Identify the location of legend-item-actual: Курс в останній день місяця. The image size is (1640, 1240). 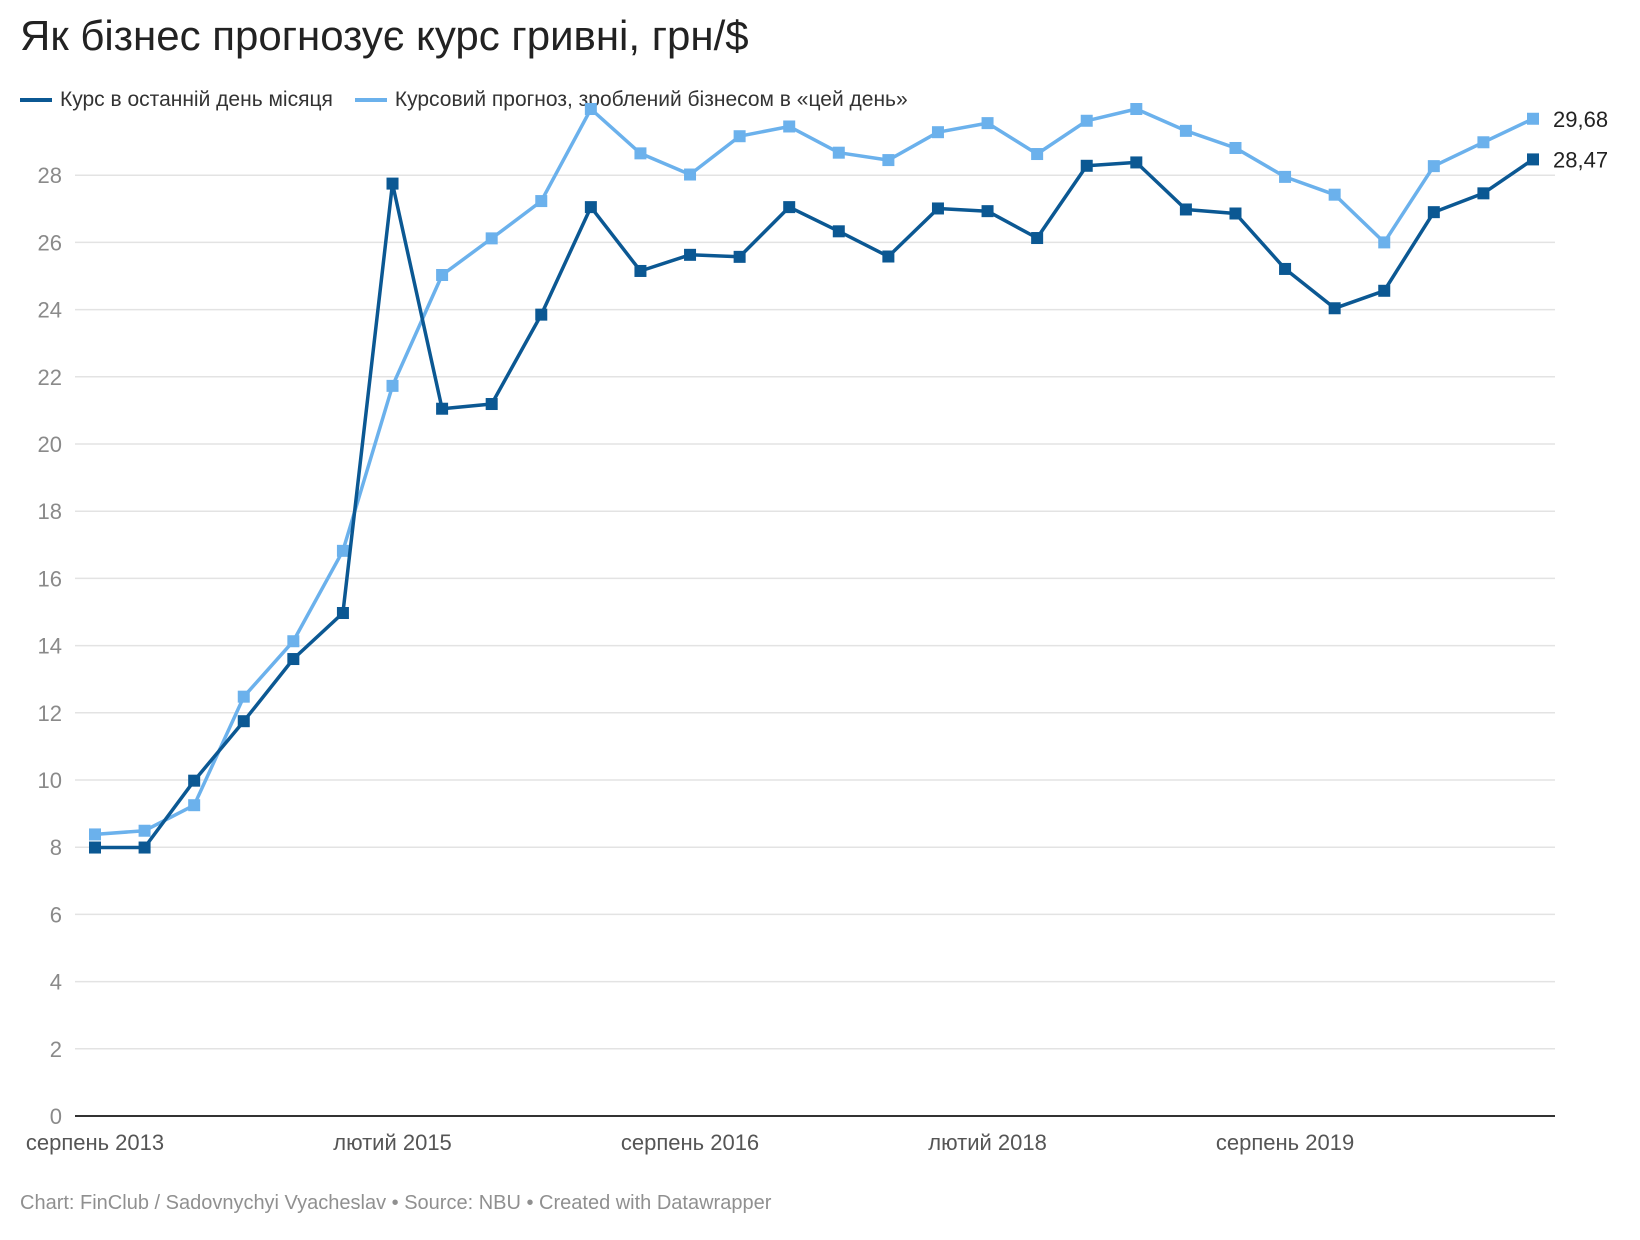
(176, 100).